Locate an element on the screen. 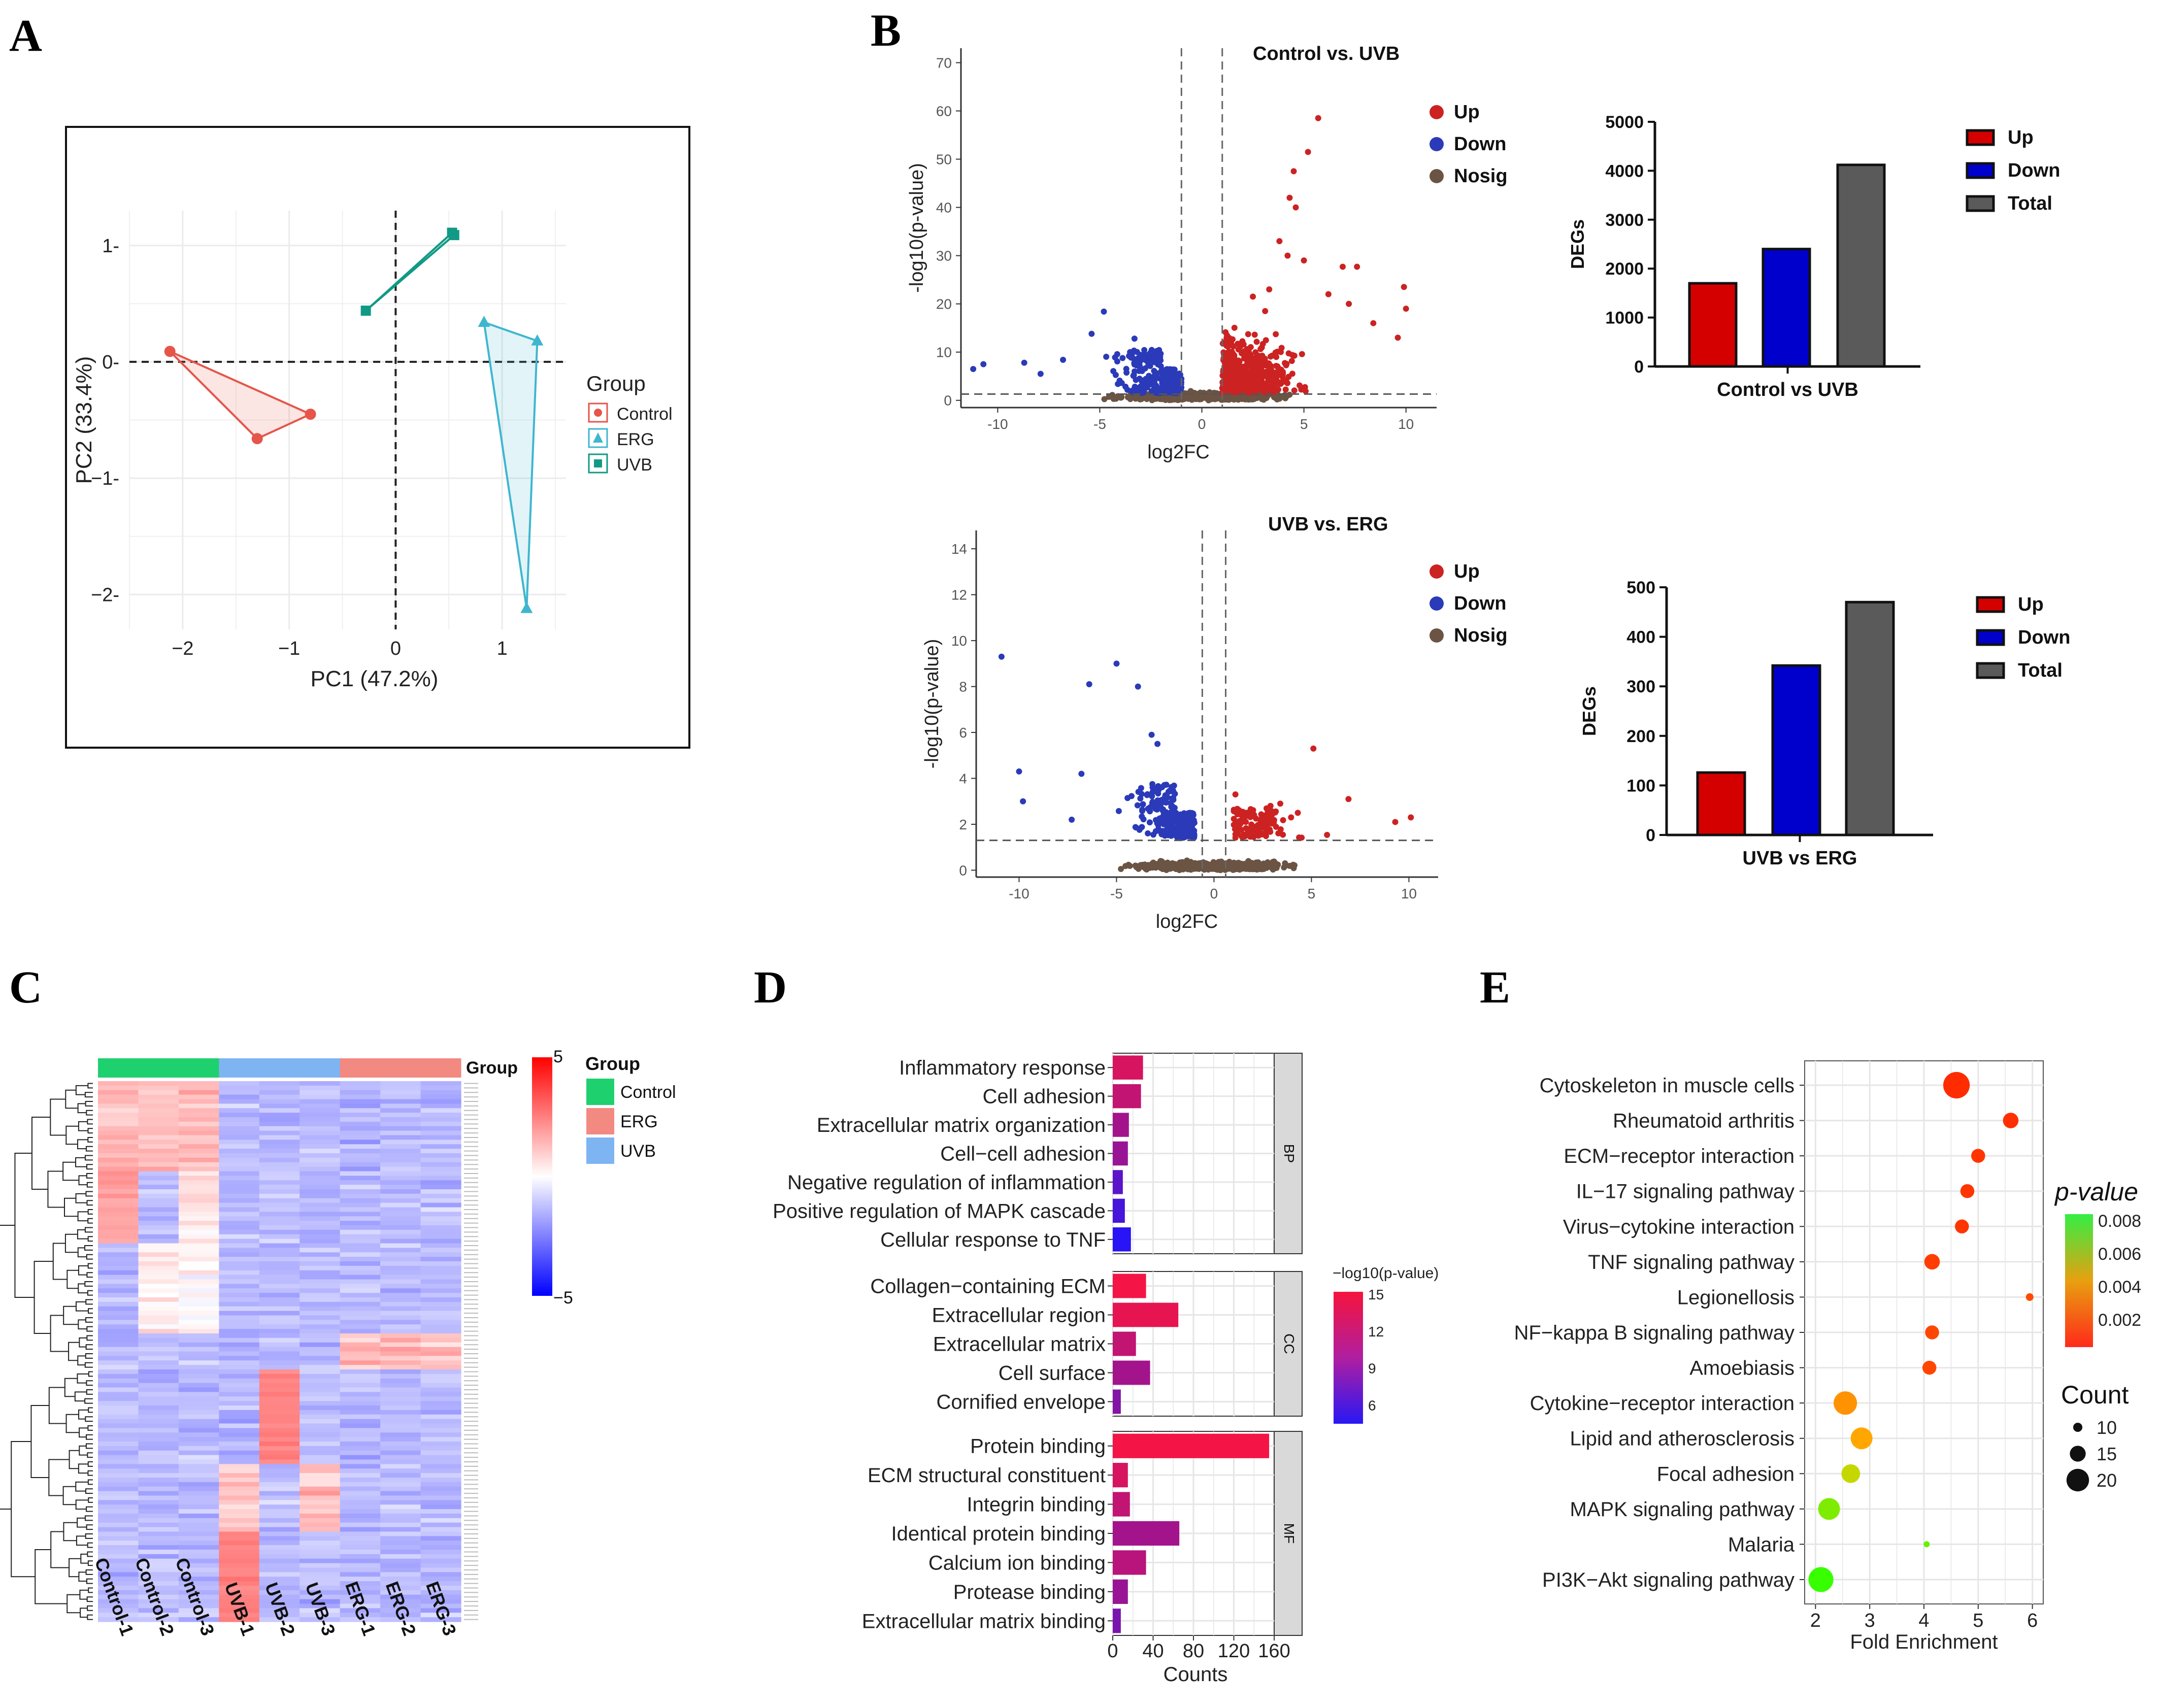 The width and height of the screenshot is (2160, 1708). point-erg is located at coordinates (484, 321).